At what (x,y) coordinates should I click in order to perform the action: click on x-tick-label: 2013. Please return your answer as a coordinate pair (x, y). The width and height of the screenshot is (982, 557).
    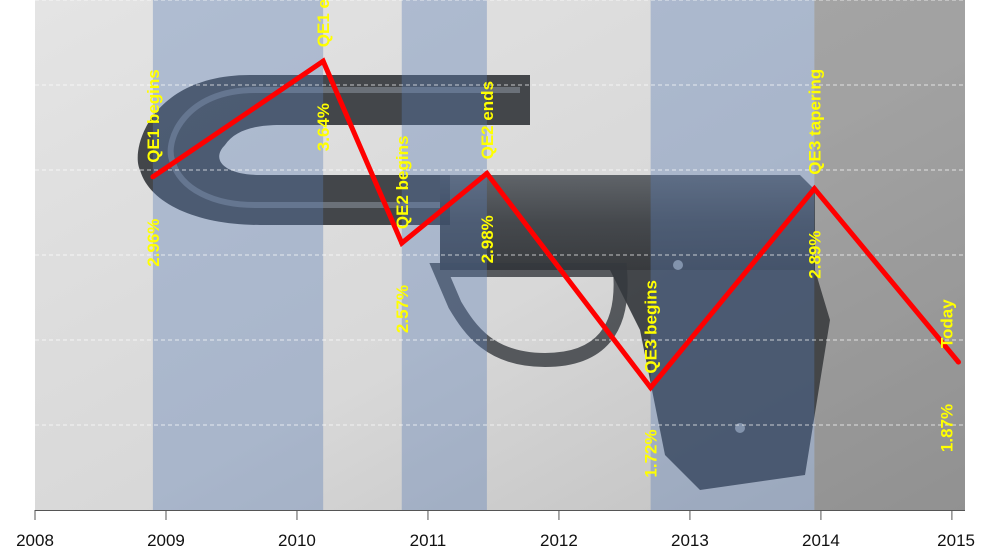
    Looking at the image, I should click on (690, 540).